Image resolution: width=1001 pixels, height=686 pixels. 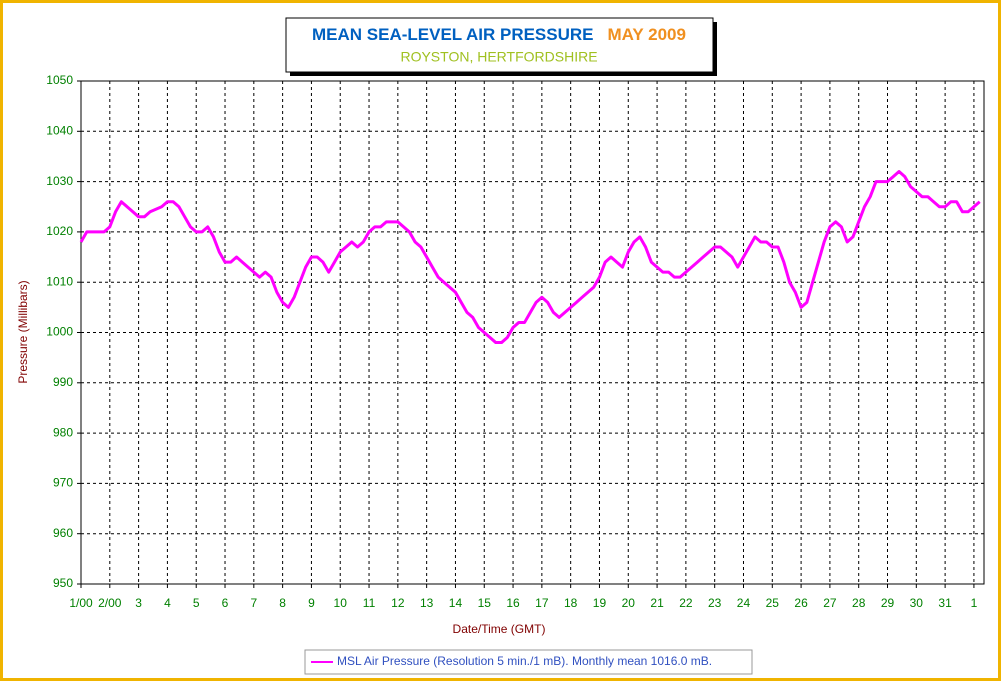 I want to click on y-tick-label: 1040, so click(x=59, y=130).